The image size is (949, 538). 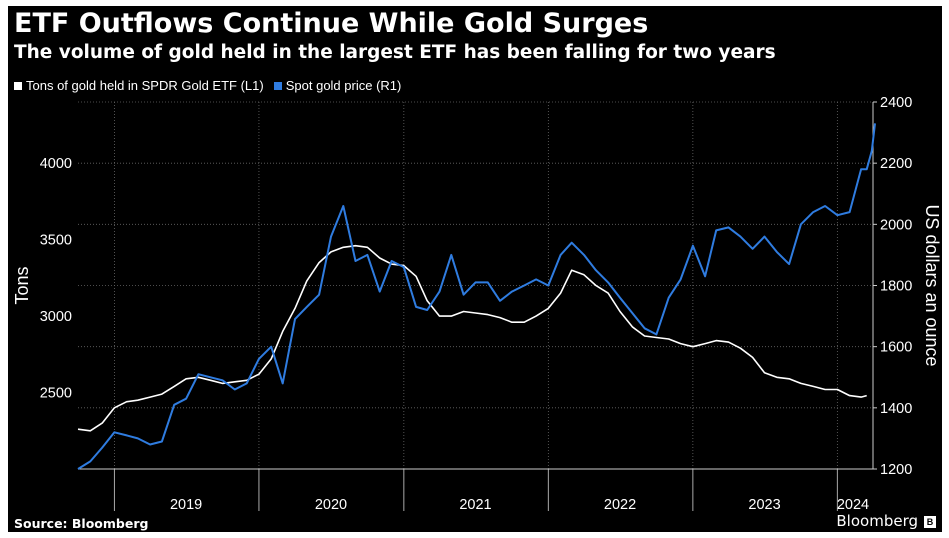 I want to click on y-left-tick-label: 4000, so click(x=56, y=164).